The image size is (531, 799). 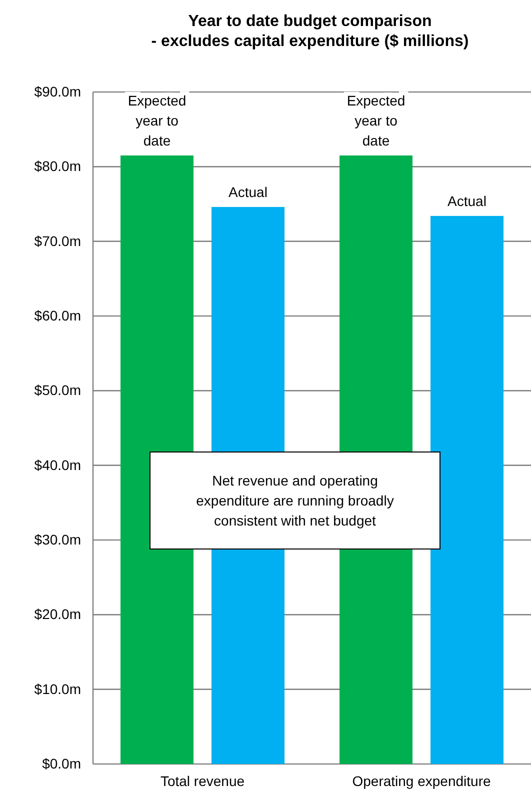 I want to click on y-tick-label: $60.0m, so click(x=57, y=315).